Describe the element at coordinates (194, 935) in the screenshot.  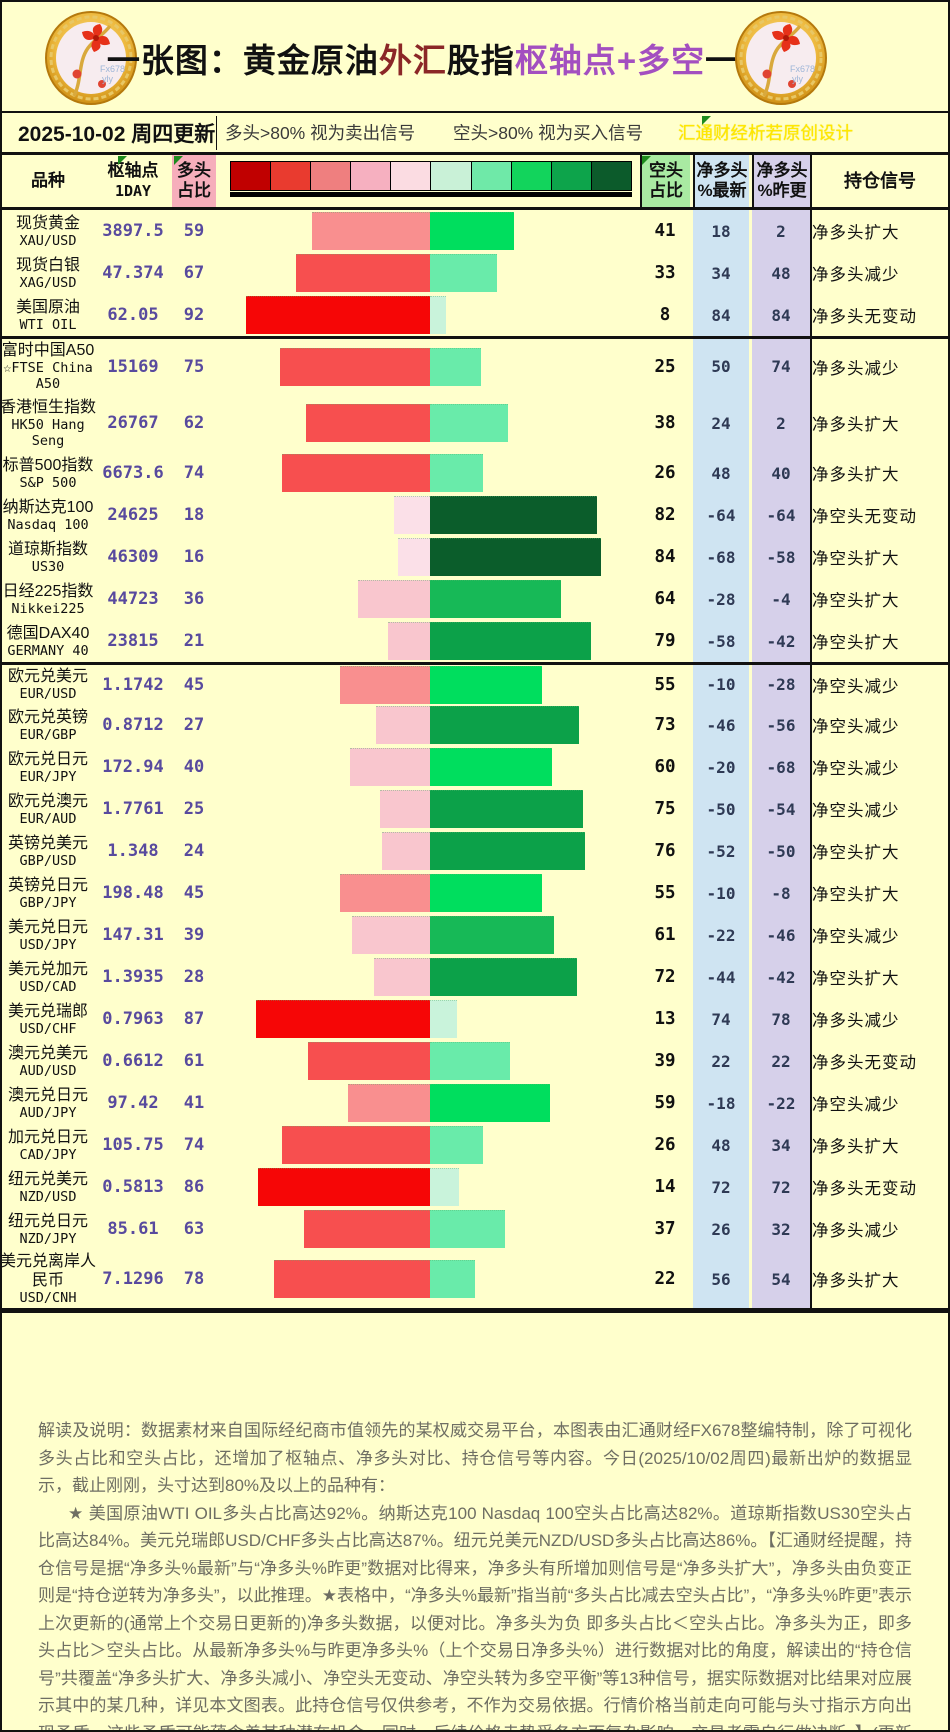
I see `long-percent: 39` at that location.